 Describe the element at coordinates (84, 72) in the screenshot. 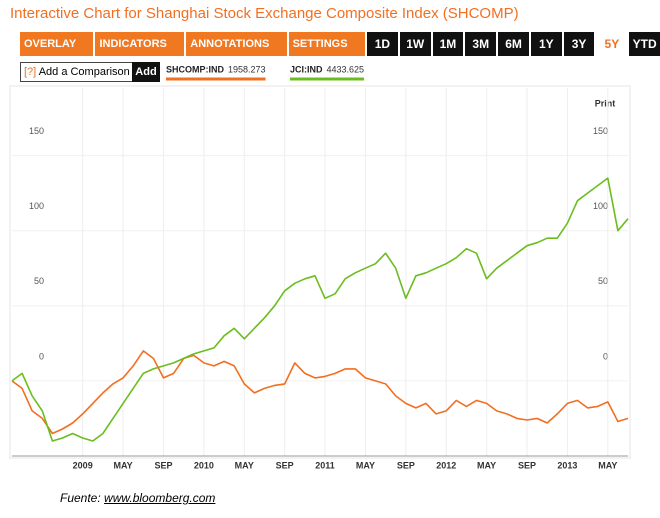

I see `placeholder: Add a Comparison` at that location.